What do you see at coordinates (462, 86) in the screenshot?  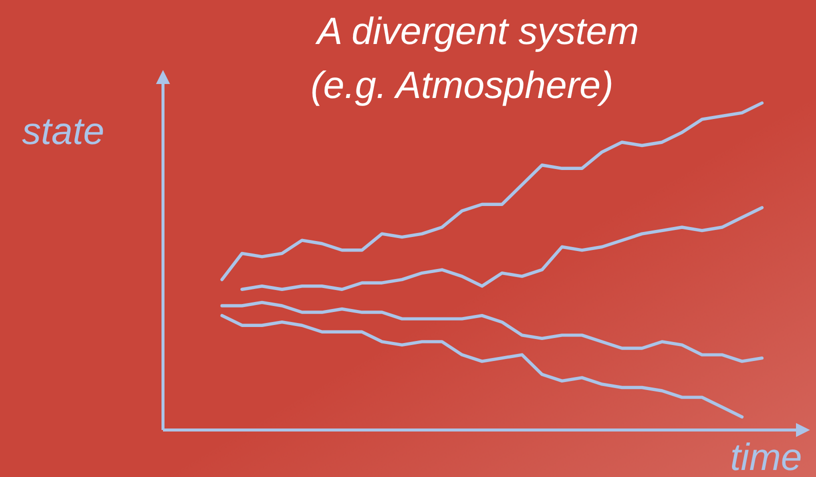 I see `chart-subtitle: (e.g. Atmosphere)` at bounding box center [462, 86].